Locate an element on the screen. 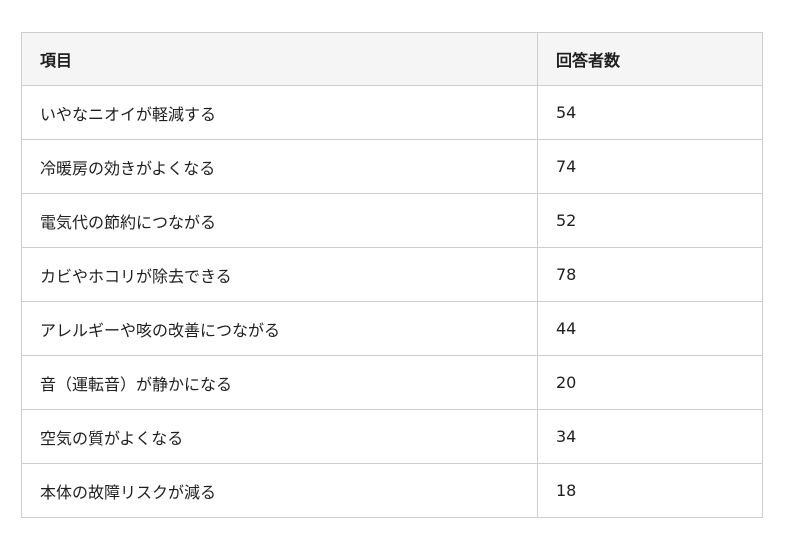  count-cell: 78 is located at coordinates (650, 274).